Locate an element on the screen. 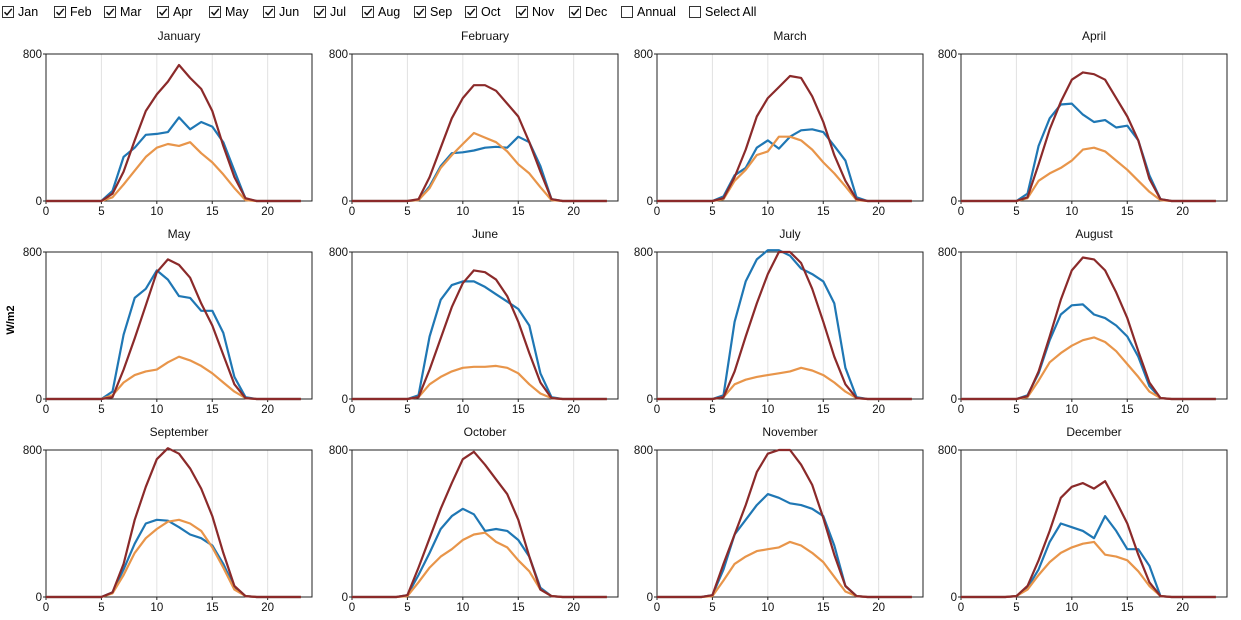 The image size is (1241, 620). checkbox-aug: Aug is located at coordinates (381, 12).